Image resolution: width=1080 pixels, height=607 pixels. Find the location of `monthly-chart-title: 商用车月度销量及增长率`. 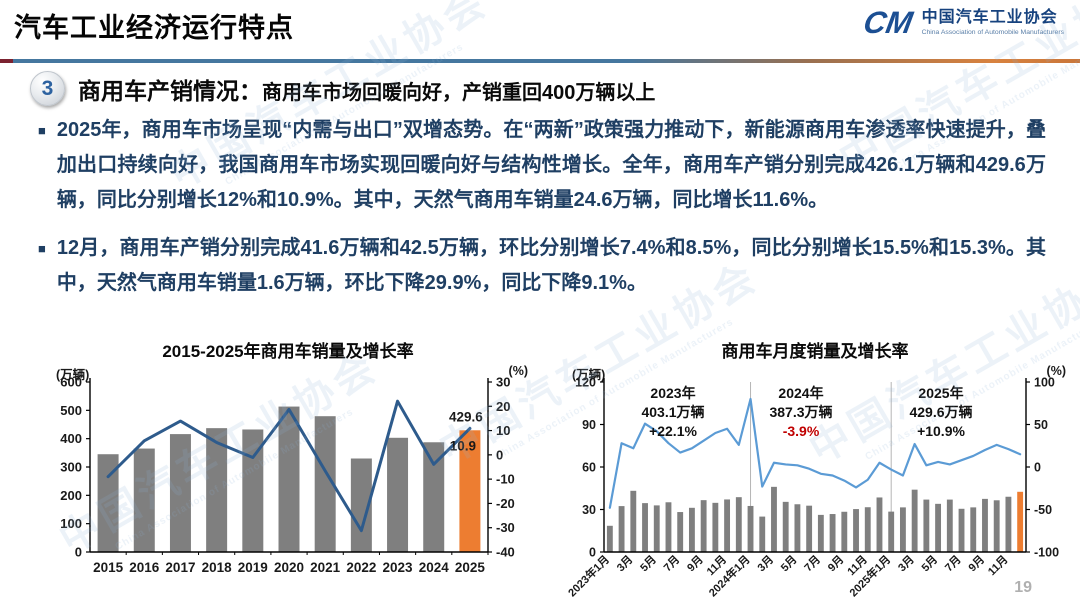

monthly-chart-title: 商用车月度销量及增长率 is located at coordinates (815, 351).